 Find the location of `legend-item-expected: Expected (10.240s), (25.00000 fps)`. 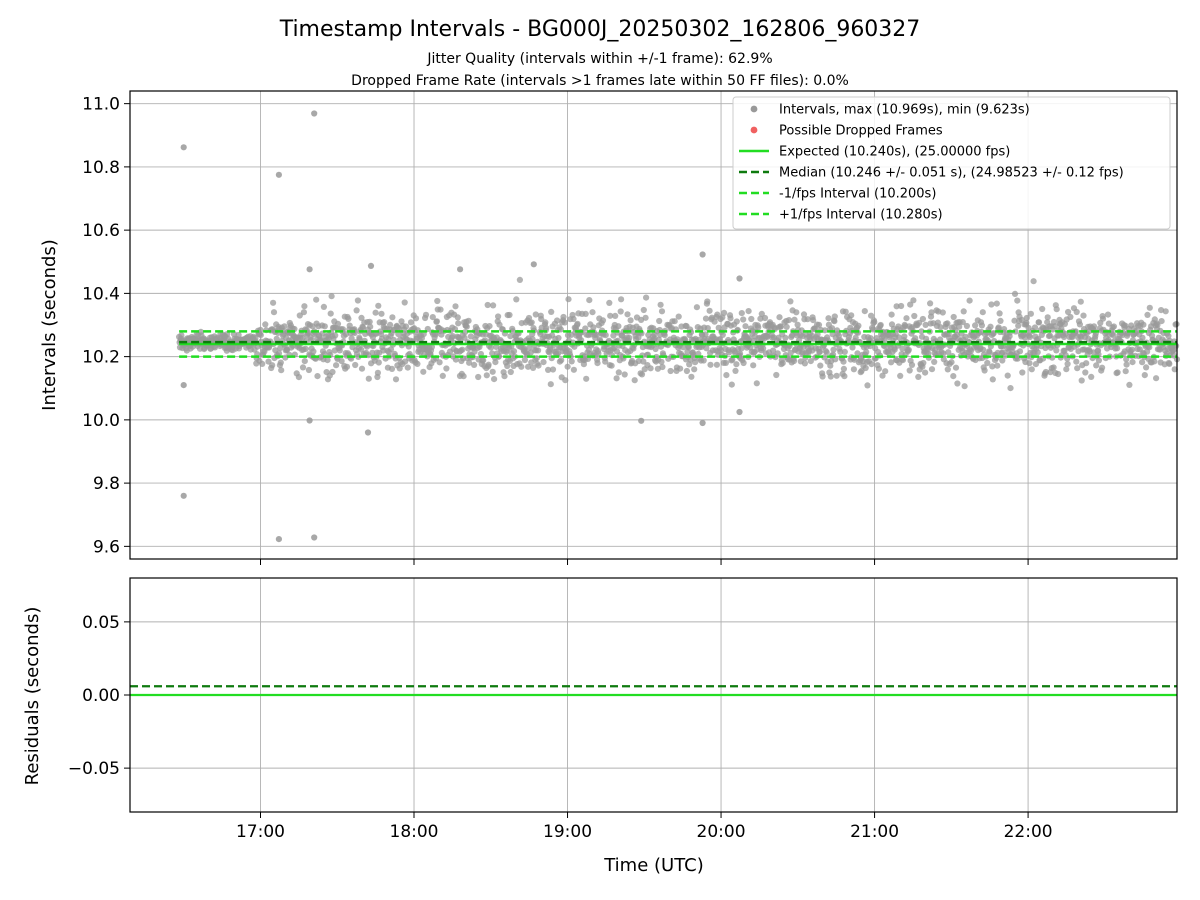

legend-item-expected: Expected (10.240s), (25.00000 fps) is located at coordinates (894, 152).